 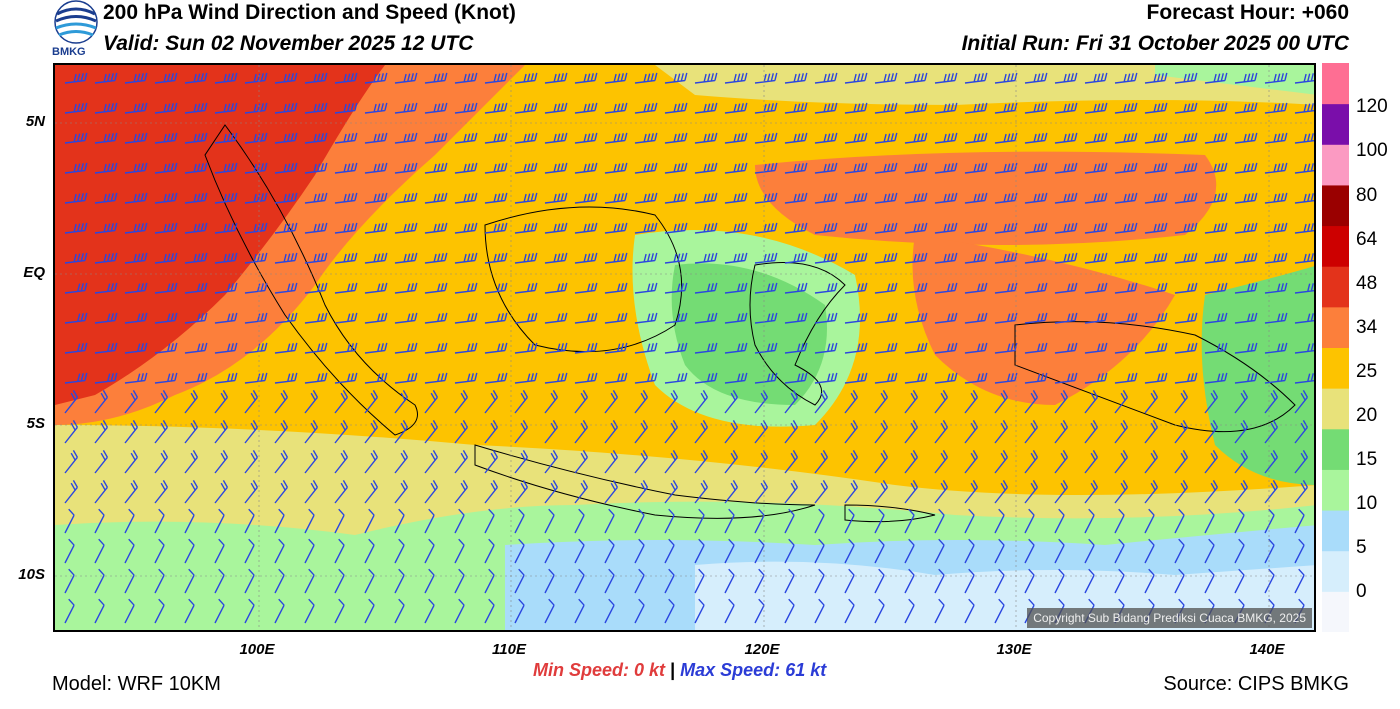 I want to click on lon-label-130e: 130E, so click(x=1014, y=649).